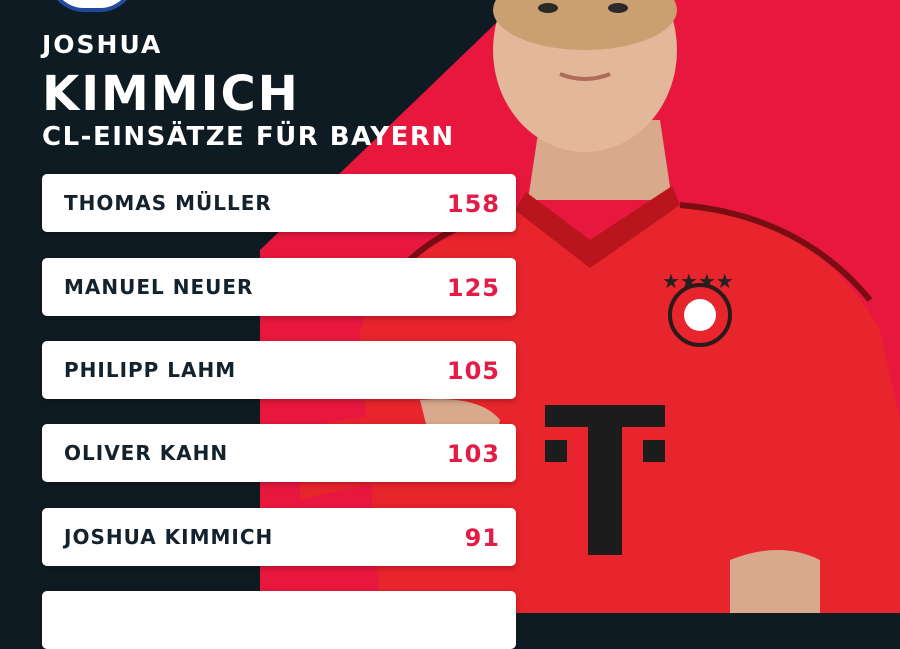 The width and height of the screenshot is (900, 649). What do you see at coordinates (279, 620) in the screenshot?
I see `ranking-row` at bounding box center [279, 620].